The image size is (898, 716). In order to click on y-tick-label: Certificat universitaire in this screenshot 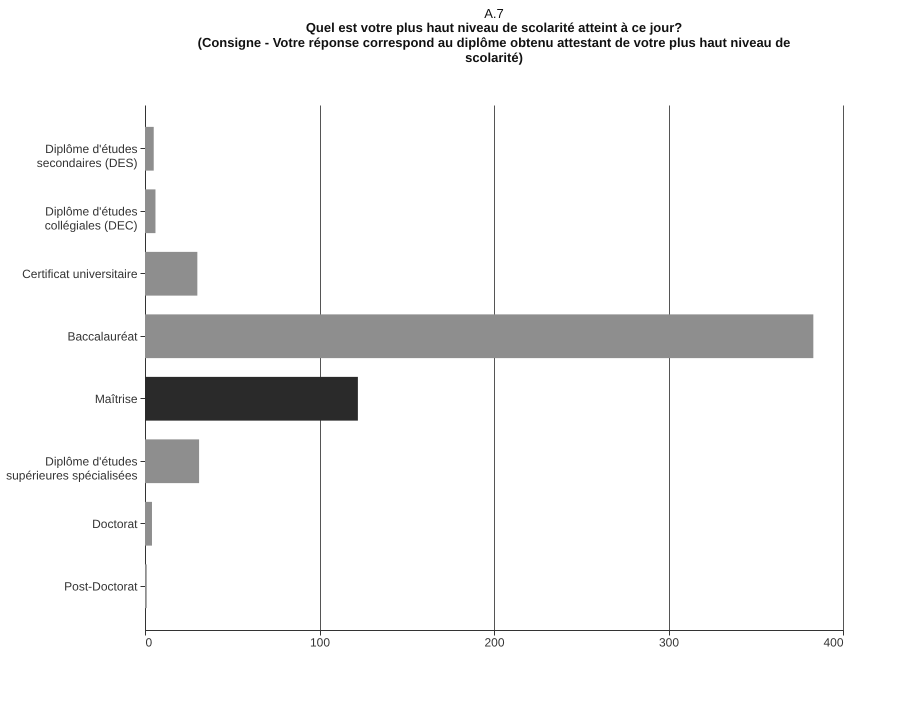, I will do `click(80, 273)`.